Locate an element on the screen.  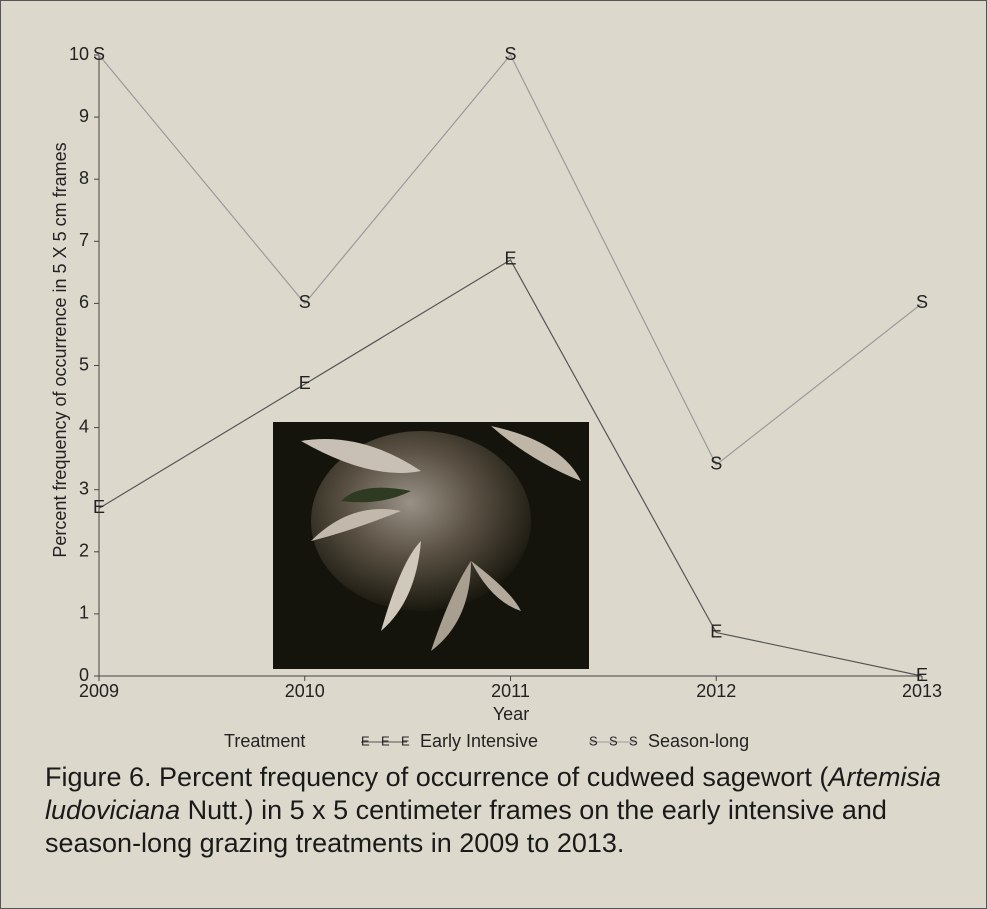
y-tick-label: 4 is located at coordinates (84, 426).